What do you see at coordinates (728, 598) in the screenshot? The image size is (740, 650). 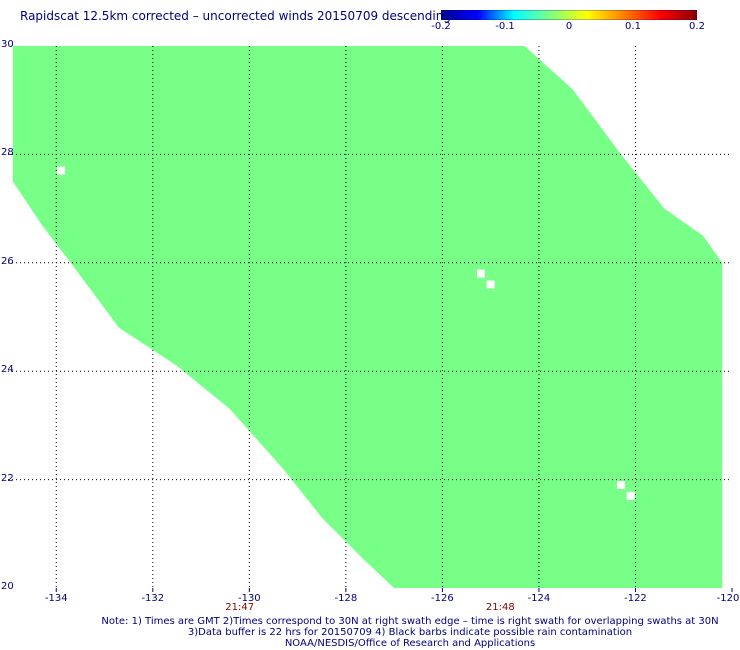 I see `x-tick-label: -120` at bounding box center [728, 598].